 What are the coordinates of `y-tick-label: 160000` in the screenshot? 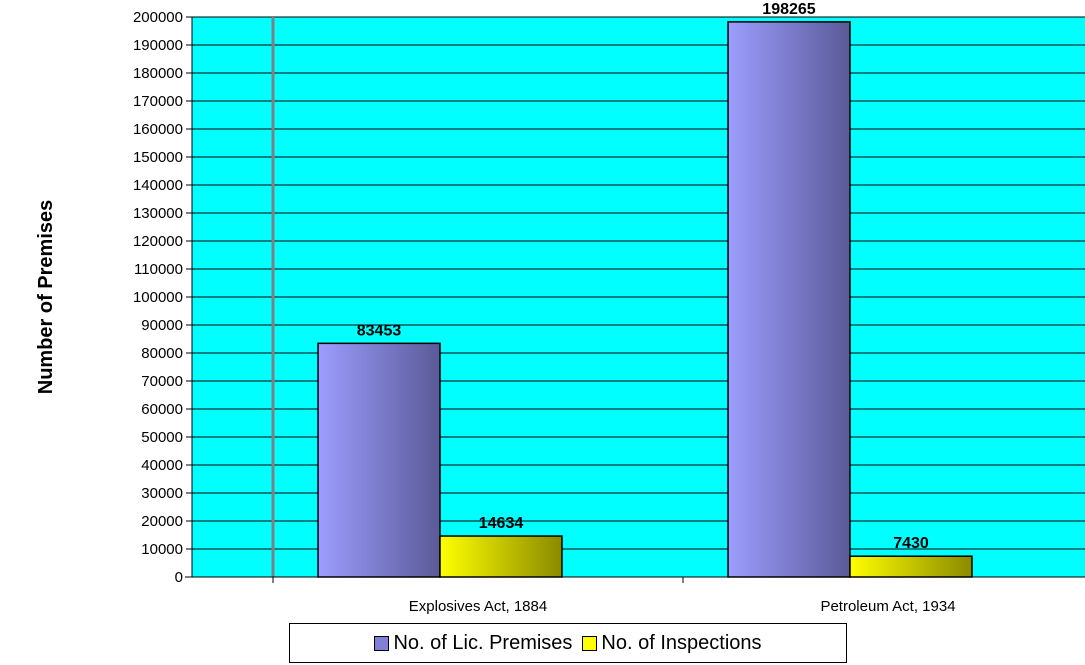 It's located at (158, 129).